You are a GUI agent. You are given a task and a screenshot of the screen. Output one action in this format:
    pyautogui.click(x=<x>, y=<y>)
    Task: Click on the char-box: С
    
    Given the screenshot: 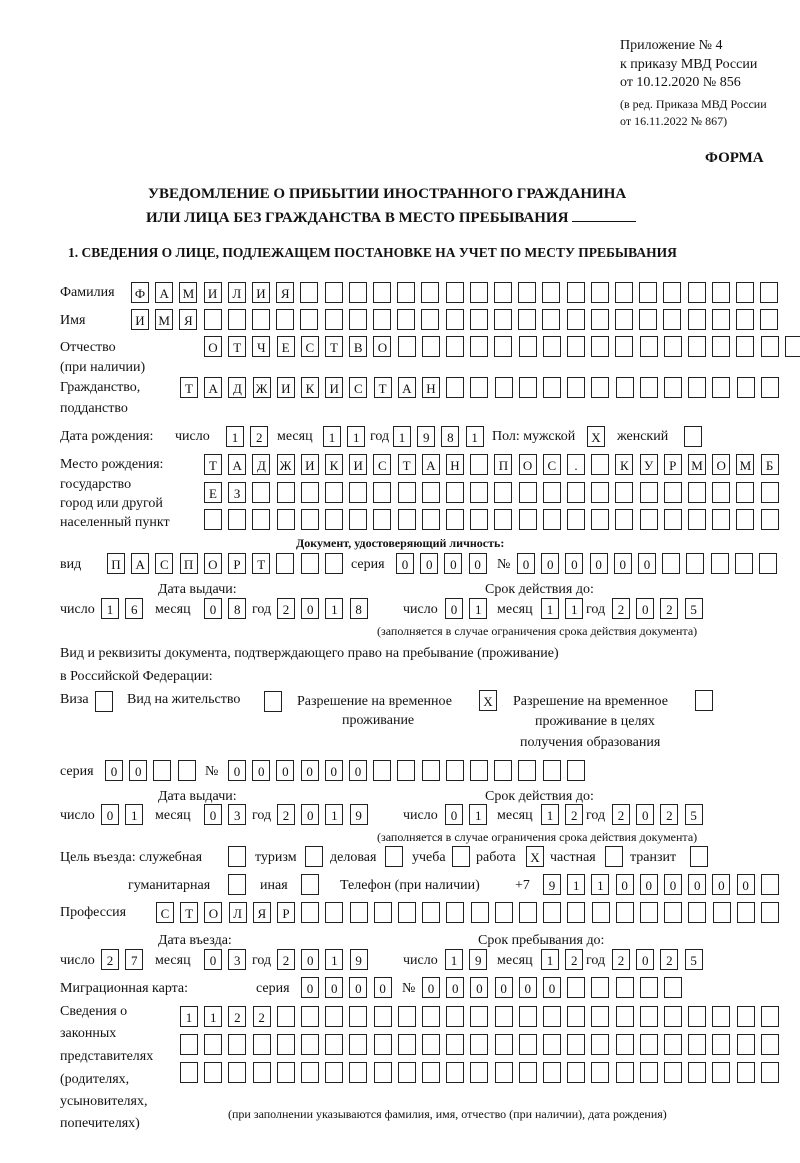 What is the action you would take?
    pyautogui.click(x=165, y=912)
    